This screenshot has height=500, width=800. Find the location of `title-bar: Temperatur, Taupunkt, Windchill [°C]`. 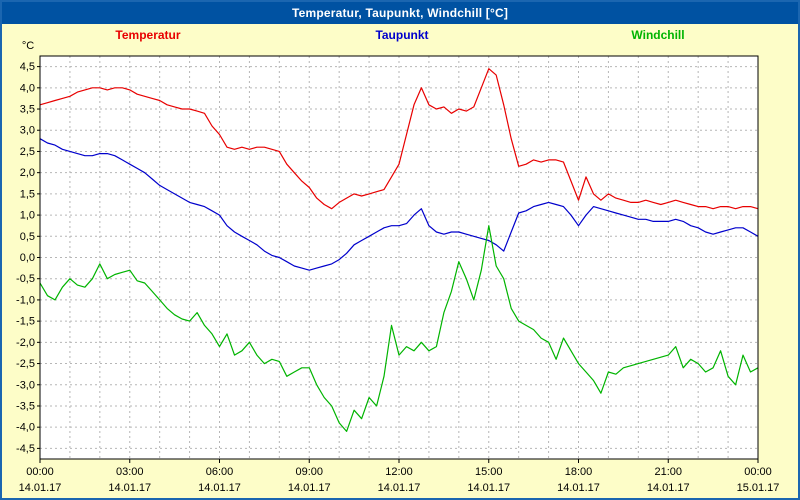

title-bar: Temperatur, Taupunkt, Windchill [°C] is located at coordinates (400, 13).